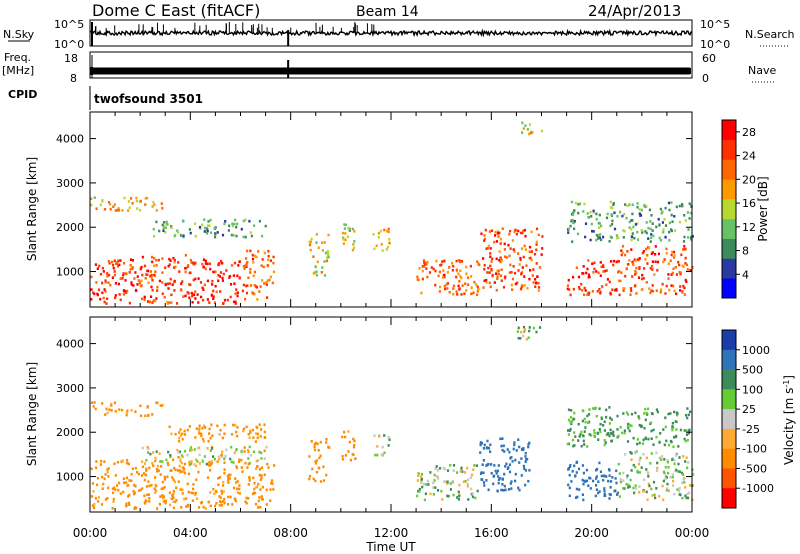 The height and width of the screenshot is (554, 800). I want to click on velocity-colorbar-tick: -500, so click(754, 468).